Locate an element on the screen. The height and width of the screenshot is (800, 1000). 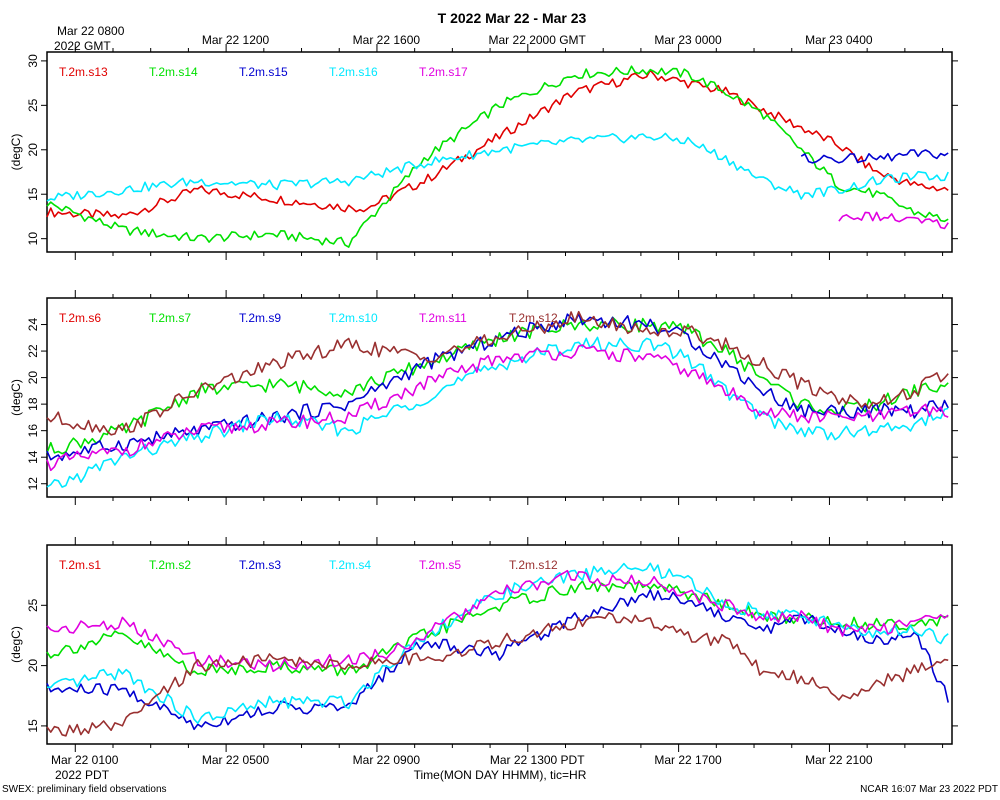
top-axis-label: Mar 23 0000 is located at coordinates (688, 40).